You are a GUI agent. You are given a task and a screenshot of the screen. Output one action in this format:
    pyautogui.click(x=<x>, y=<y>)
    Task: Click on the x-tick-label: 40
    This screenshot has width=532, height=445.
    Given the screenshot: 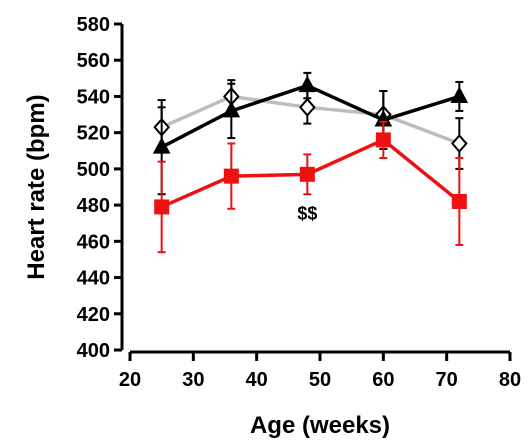 What is the action you would take?
    pyautogui.click(x=257, y=380)
    